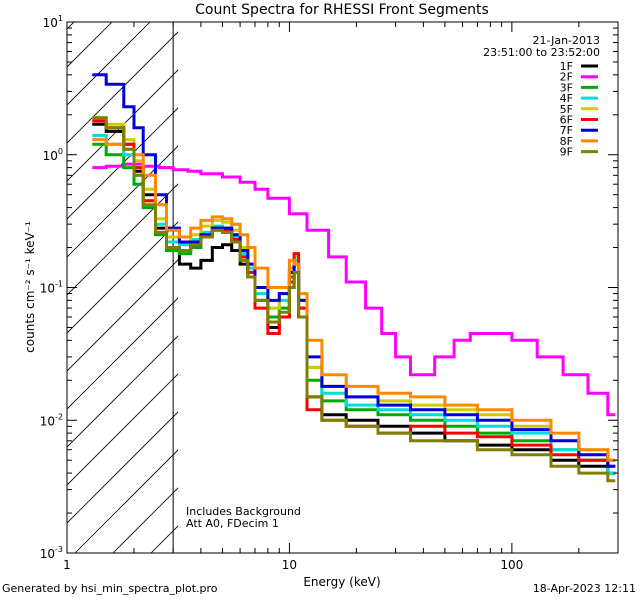 The width and height of the screenshot is (640, 600). What do you see at coordinates (566, 120) in the screenshot?
I see `legend-label-6f: 6F` at bounding box center [566, 120].